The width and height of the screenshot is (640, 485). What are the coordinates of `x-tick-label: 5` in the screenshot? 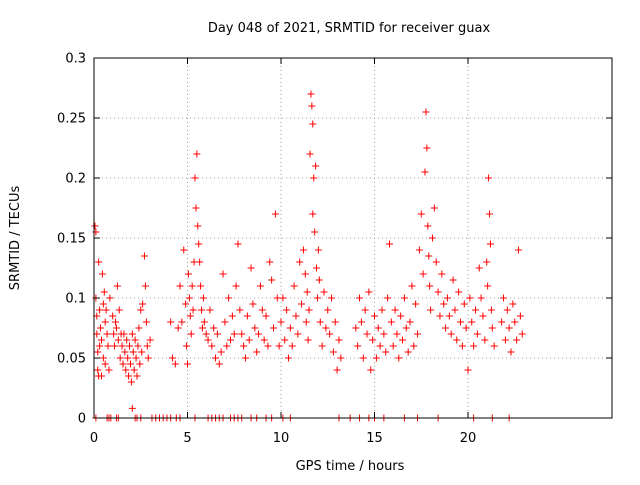 It's located at (187, 438).